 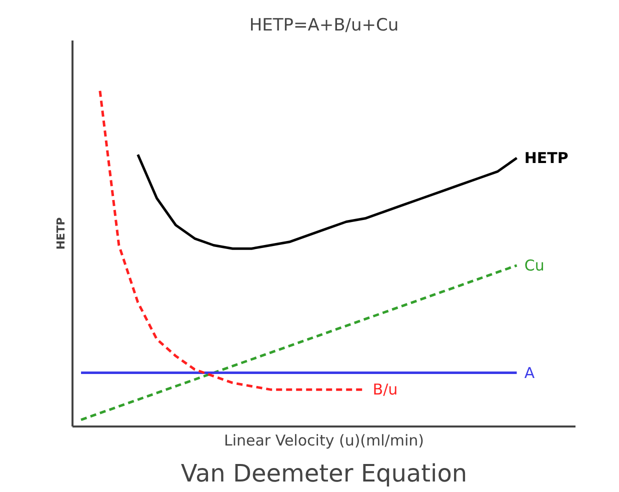 I want to click on text: Van Deemeter Equation, so click(x=324, y=474).